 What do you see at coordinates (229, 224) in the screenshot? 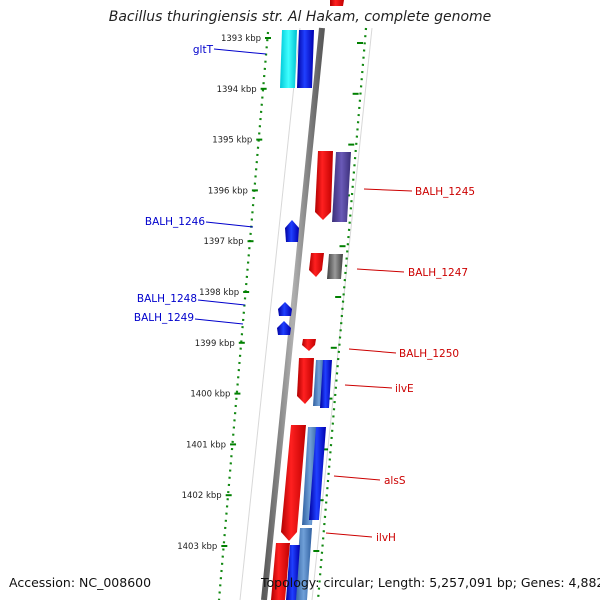
I see `balh-1246-leader` at bounding box center [229, 224].